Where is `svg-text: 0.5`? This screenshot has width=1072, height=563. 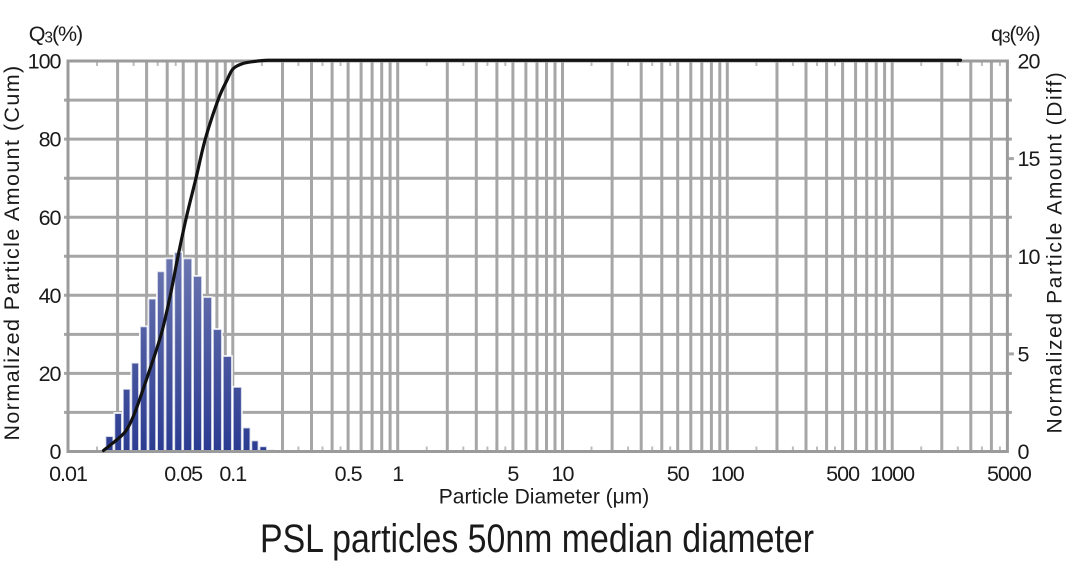 svg-text: 0.5 is located at coordinates (349, 474).